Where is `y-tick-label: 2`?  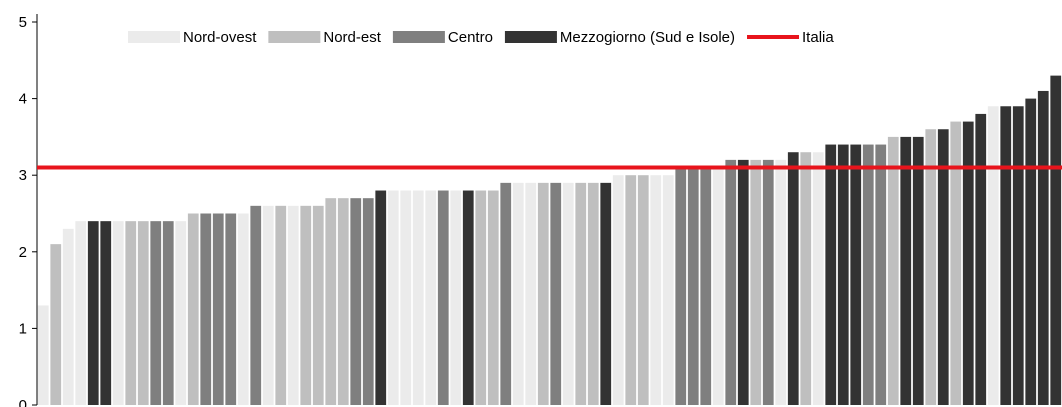 y-tick-label: 2 is located at coordinates (23, 252).